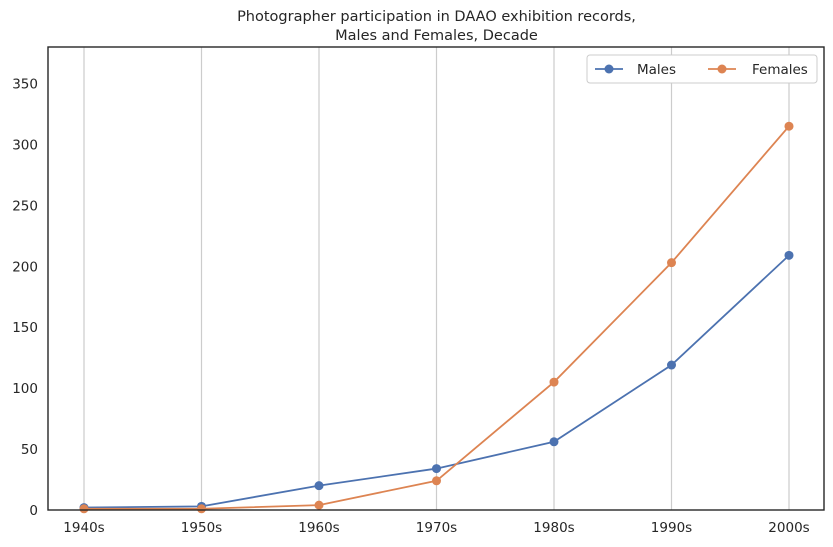 The height and width of the screenshot is (547, 833). What do you see at coordinates (25, 85) in the screenshot?
I see `y-tick-label: 350` at bounding box center [25, 85].